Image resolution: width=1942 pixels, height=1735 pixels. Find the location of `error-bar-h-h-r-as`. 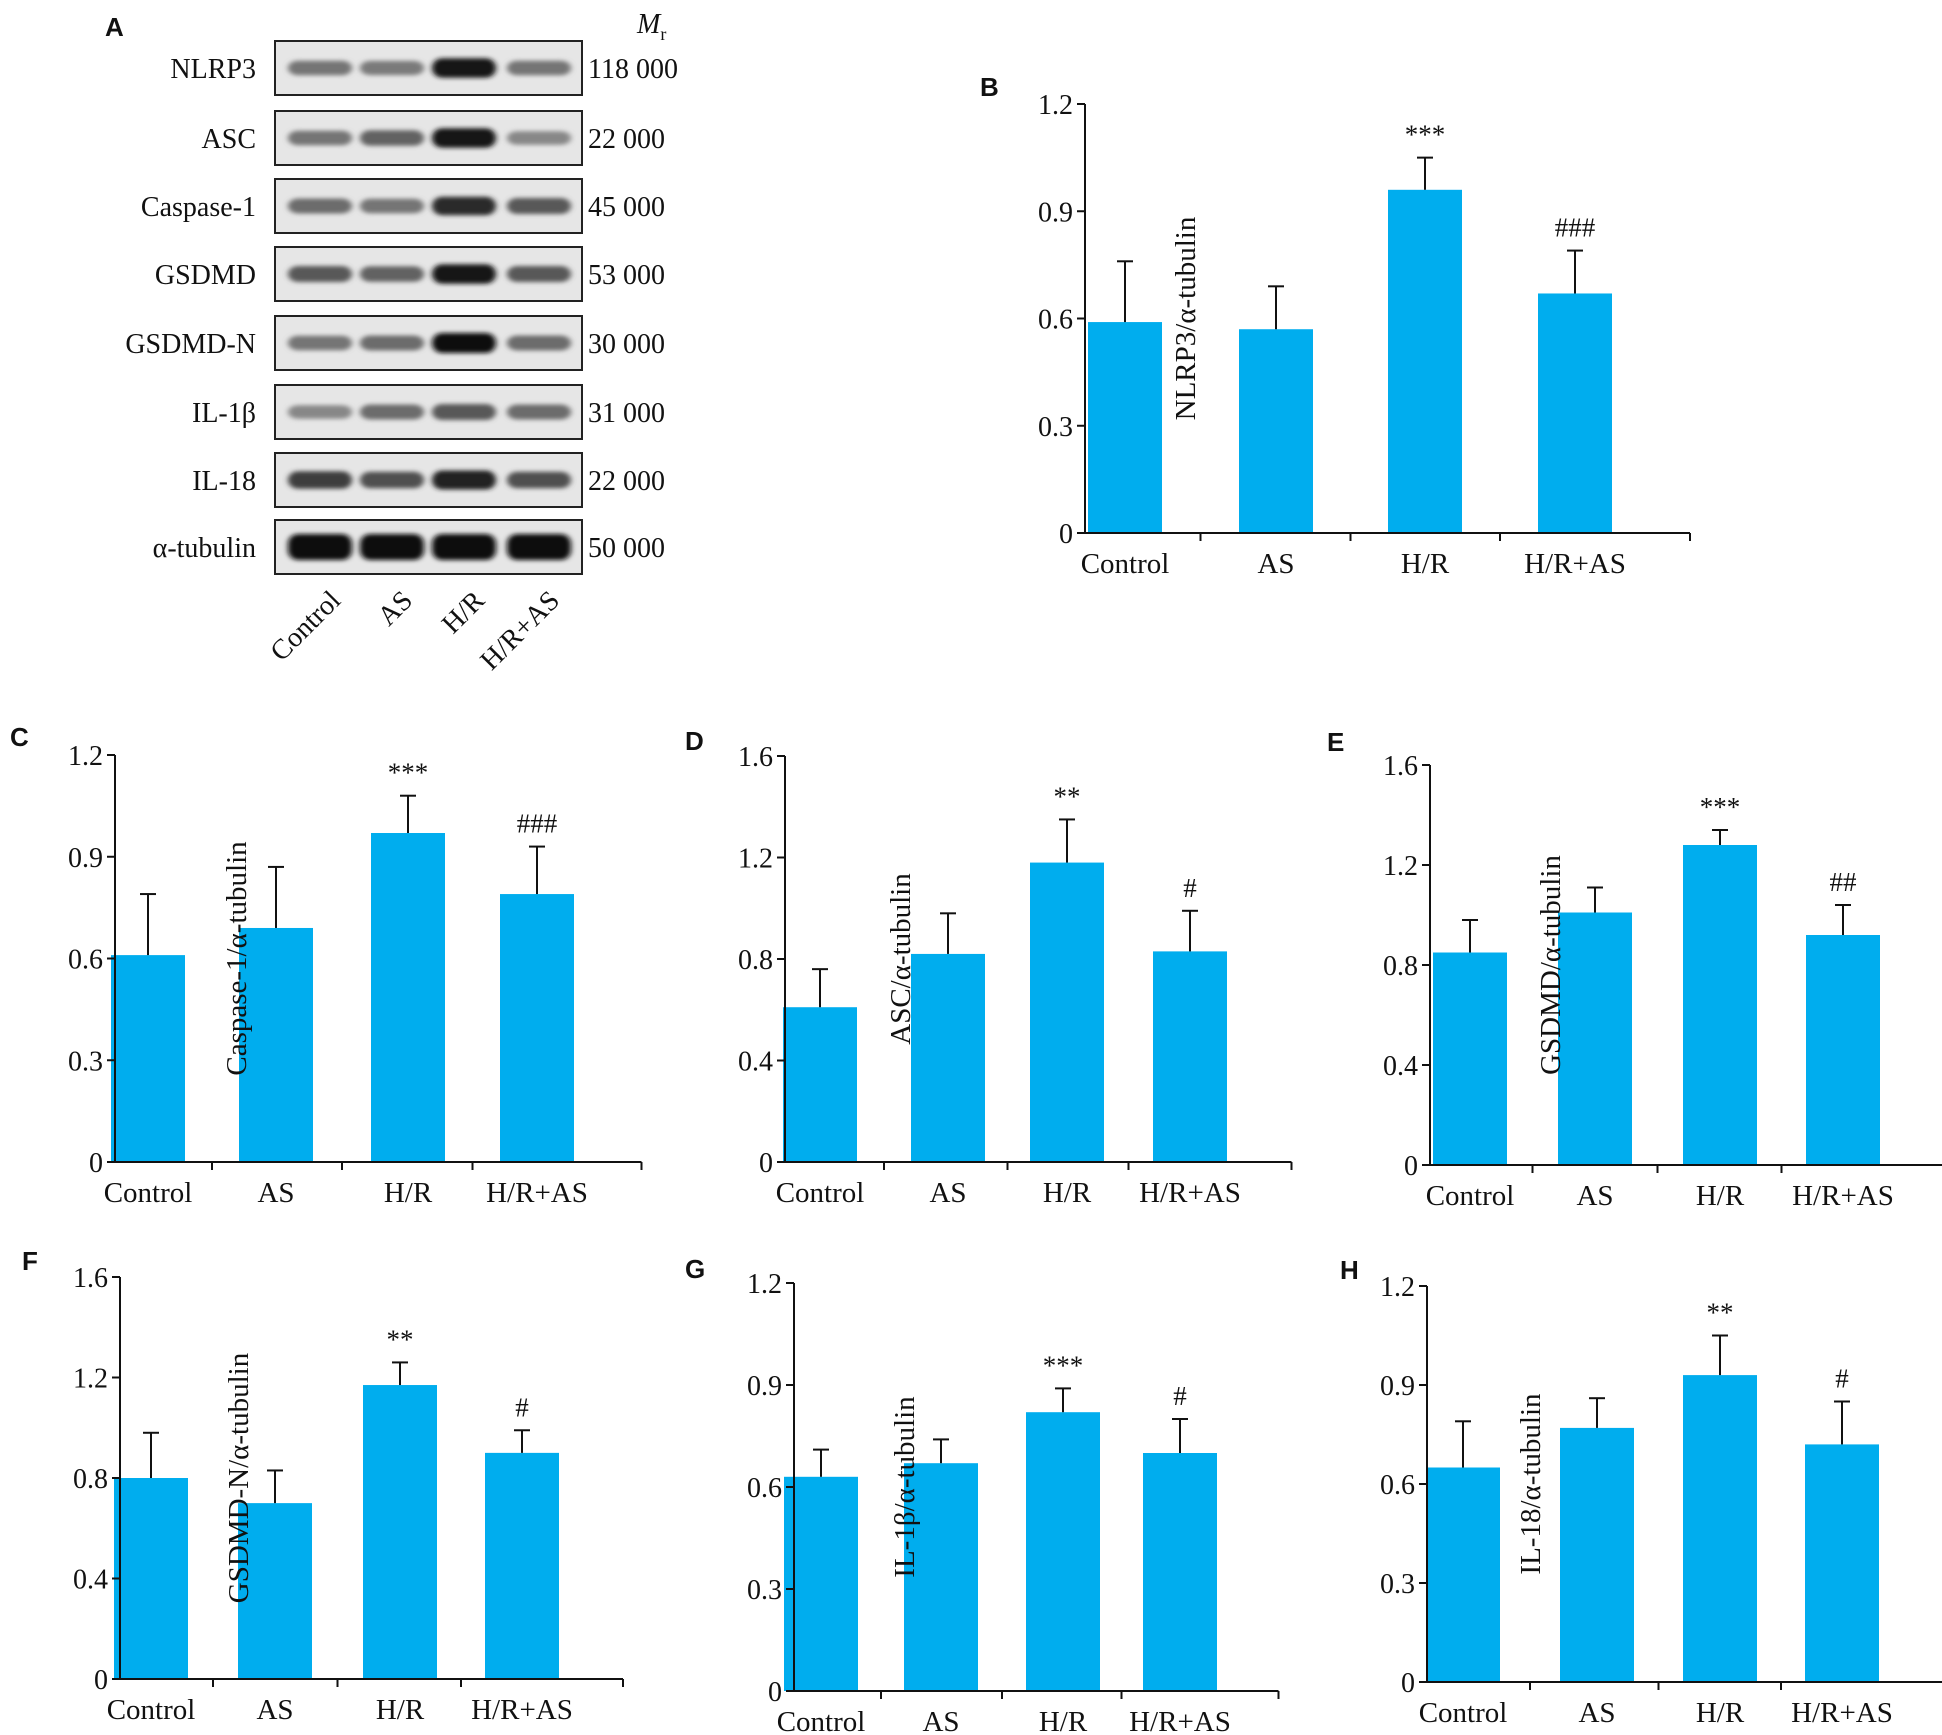

error-bar-h-h-r-as is located at coordinates (1842, 1422).